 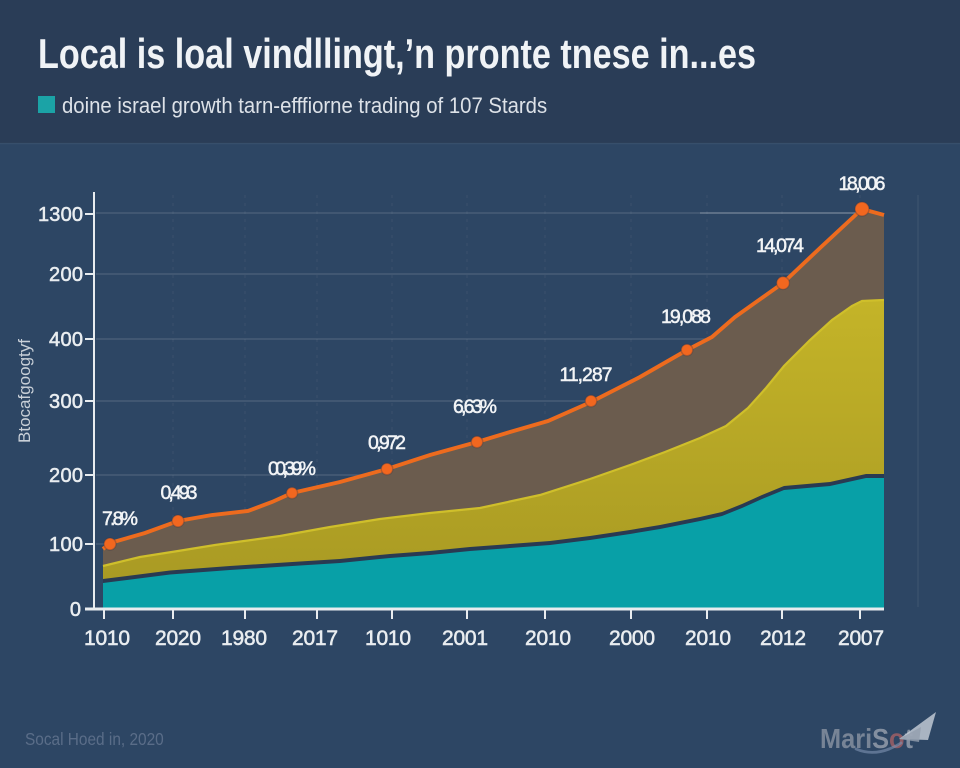 What do you see at coordinates (66, 402) in the screenshot?
I see `svg-text: 300` at bounding box center [66, 402].